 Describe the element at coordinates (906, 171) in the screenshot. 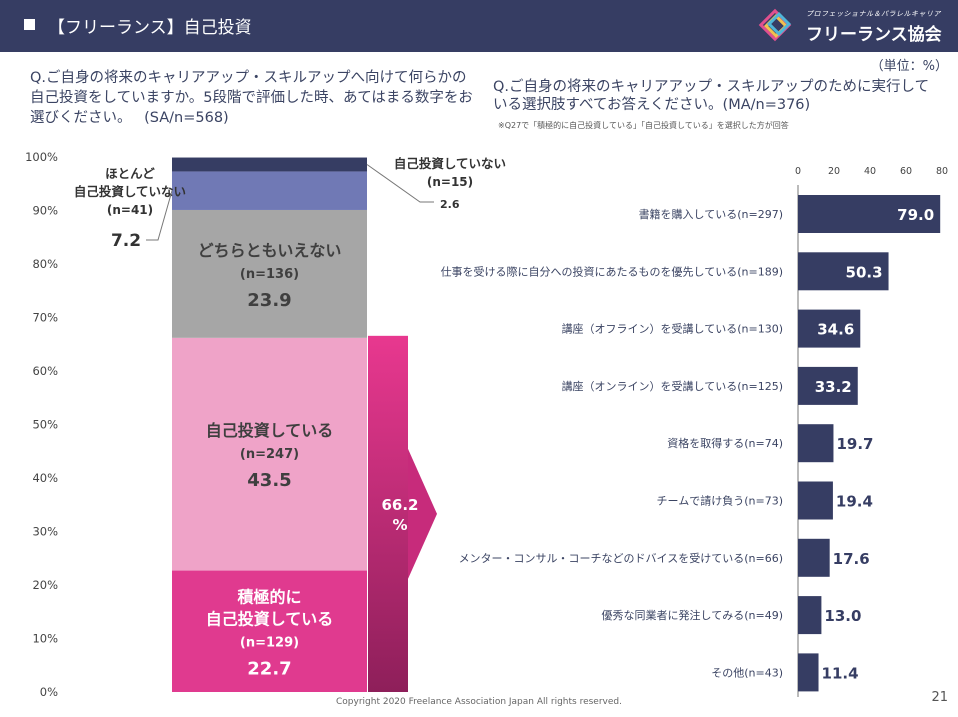

I see `x-tick-label: 60` at that location.